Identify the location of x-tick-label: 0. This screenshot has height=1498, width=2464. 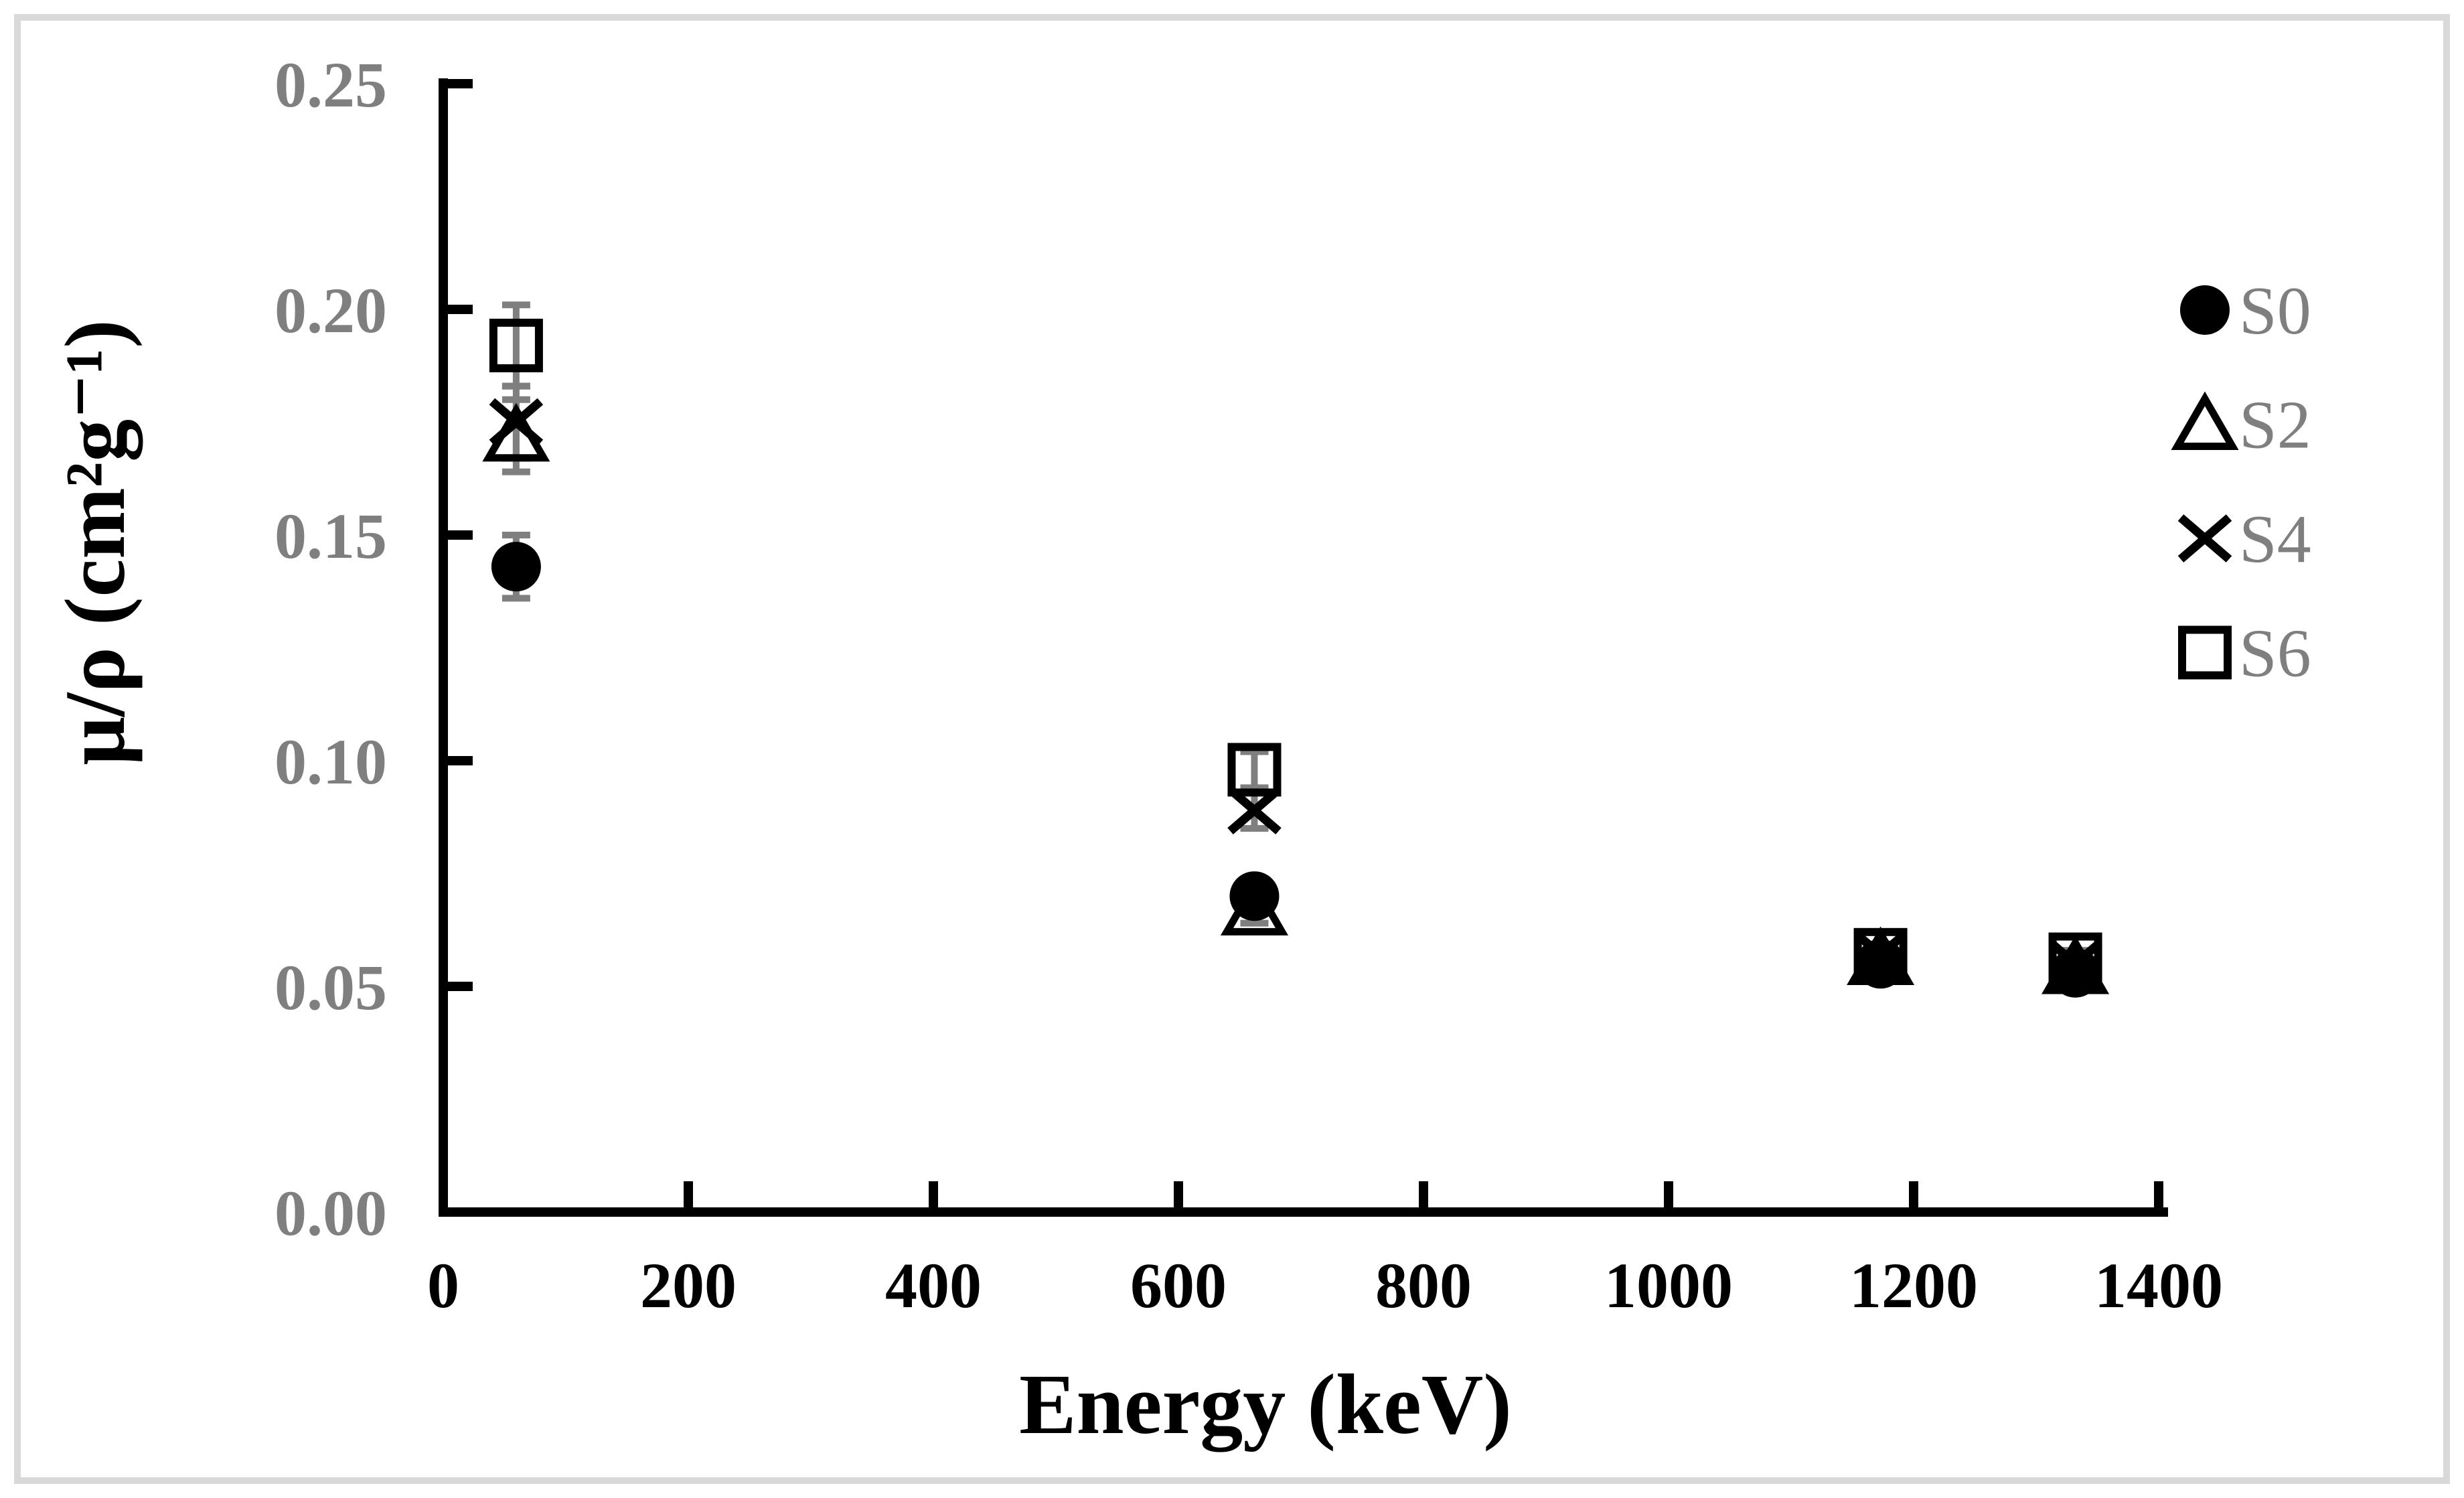
(443, 1285).